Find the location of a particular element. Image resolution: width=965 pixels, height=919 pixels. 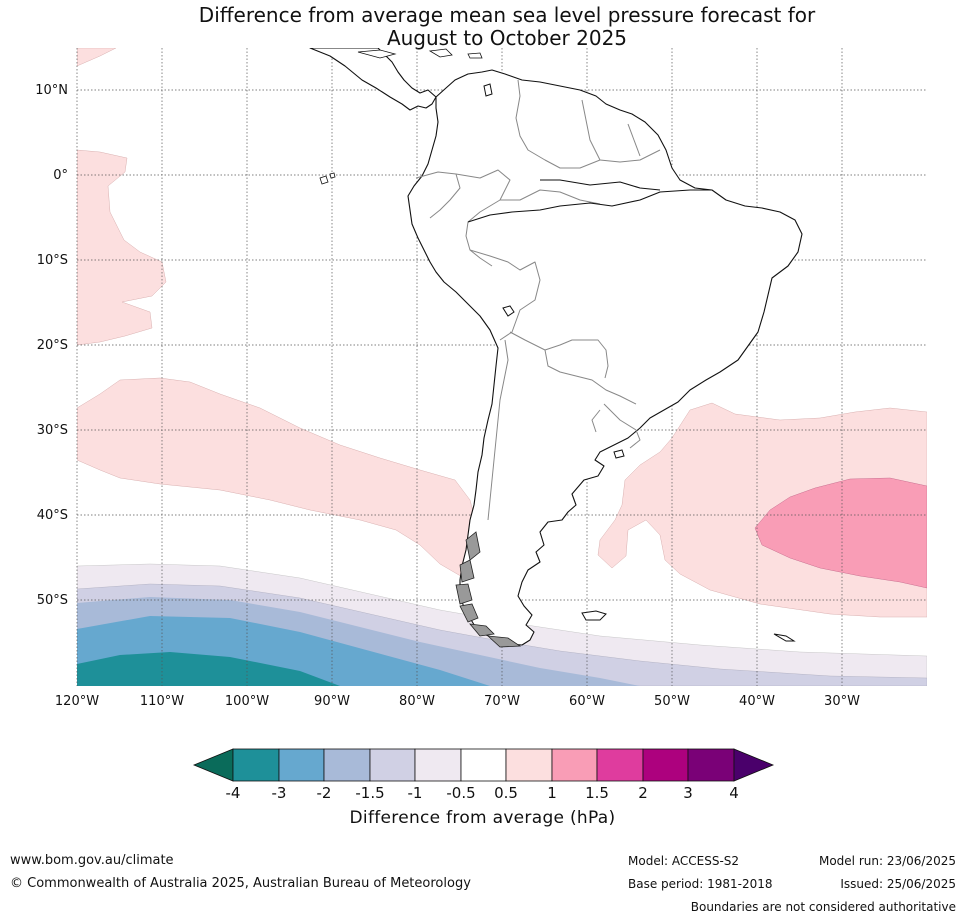

lagoa-dos-patos is located at coordinates (619, 454).